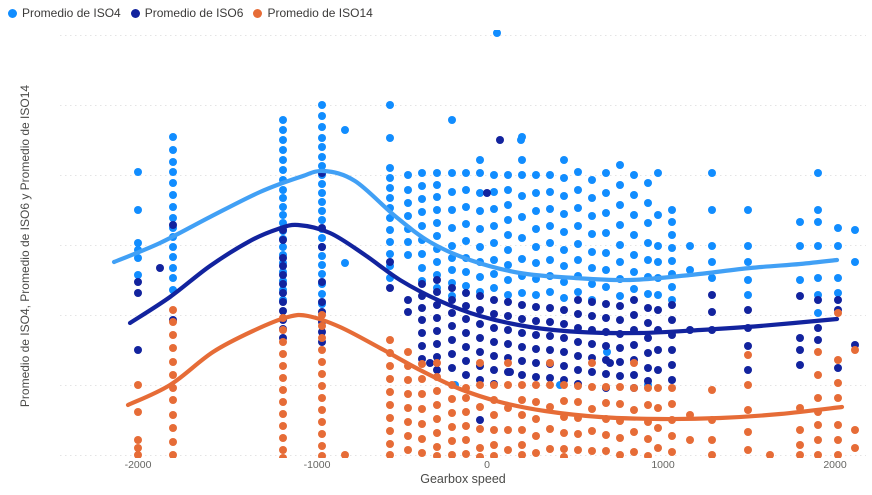 The width and height of the screenshot is (872, 495). Describe the element at coordinates (12, 13) in the screenshot. I see `legend-dot-iso4-icon` at that location.